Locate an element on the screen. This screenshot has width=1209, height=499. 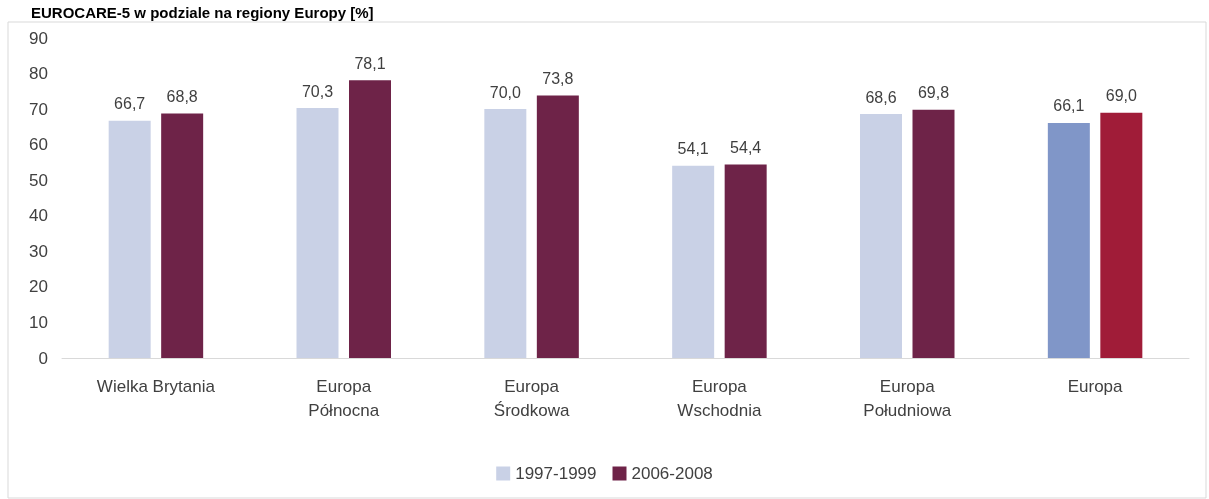
legend-label: 1997-1999 is located at coordinates (556, 473).